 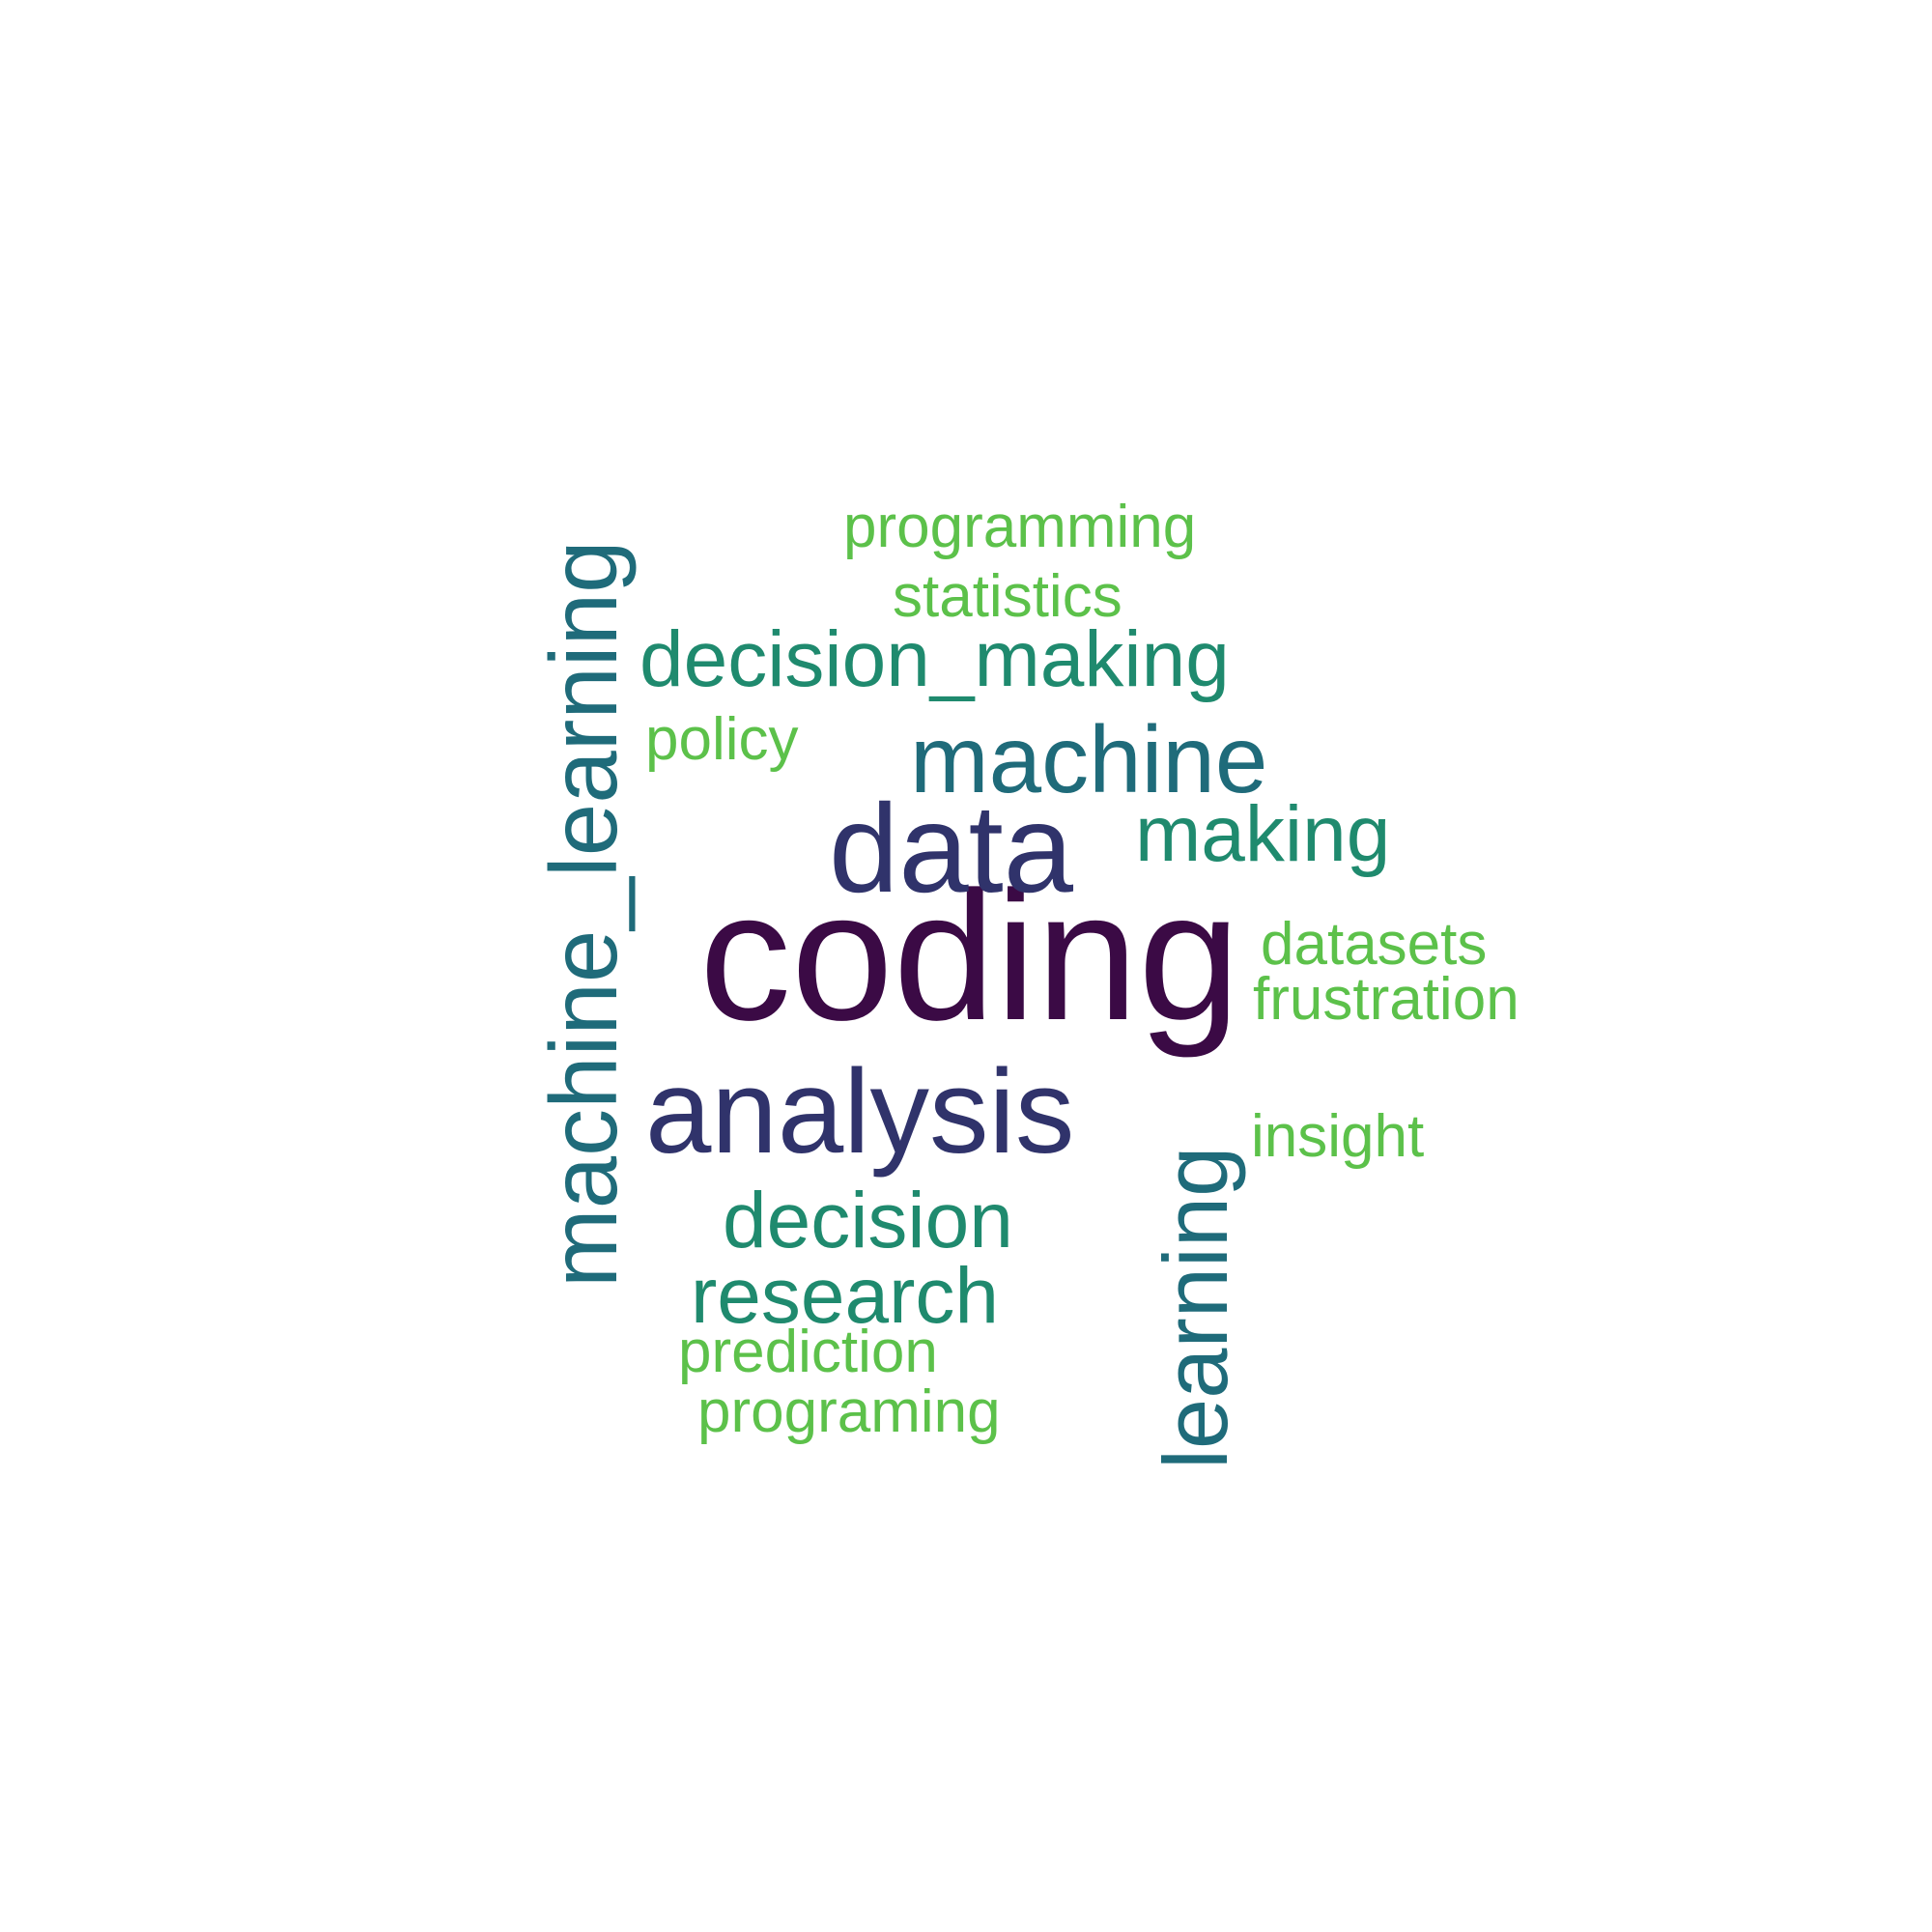 I want to click on word-programming: programming, so click(x=1019, y=527).